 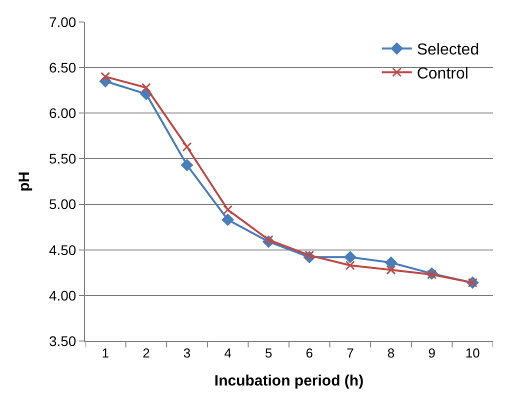 What do you see at coordinates (268, 353) in the screenshot?
I see `x-tick-label: 5` at bounding box center [268, 353].